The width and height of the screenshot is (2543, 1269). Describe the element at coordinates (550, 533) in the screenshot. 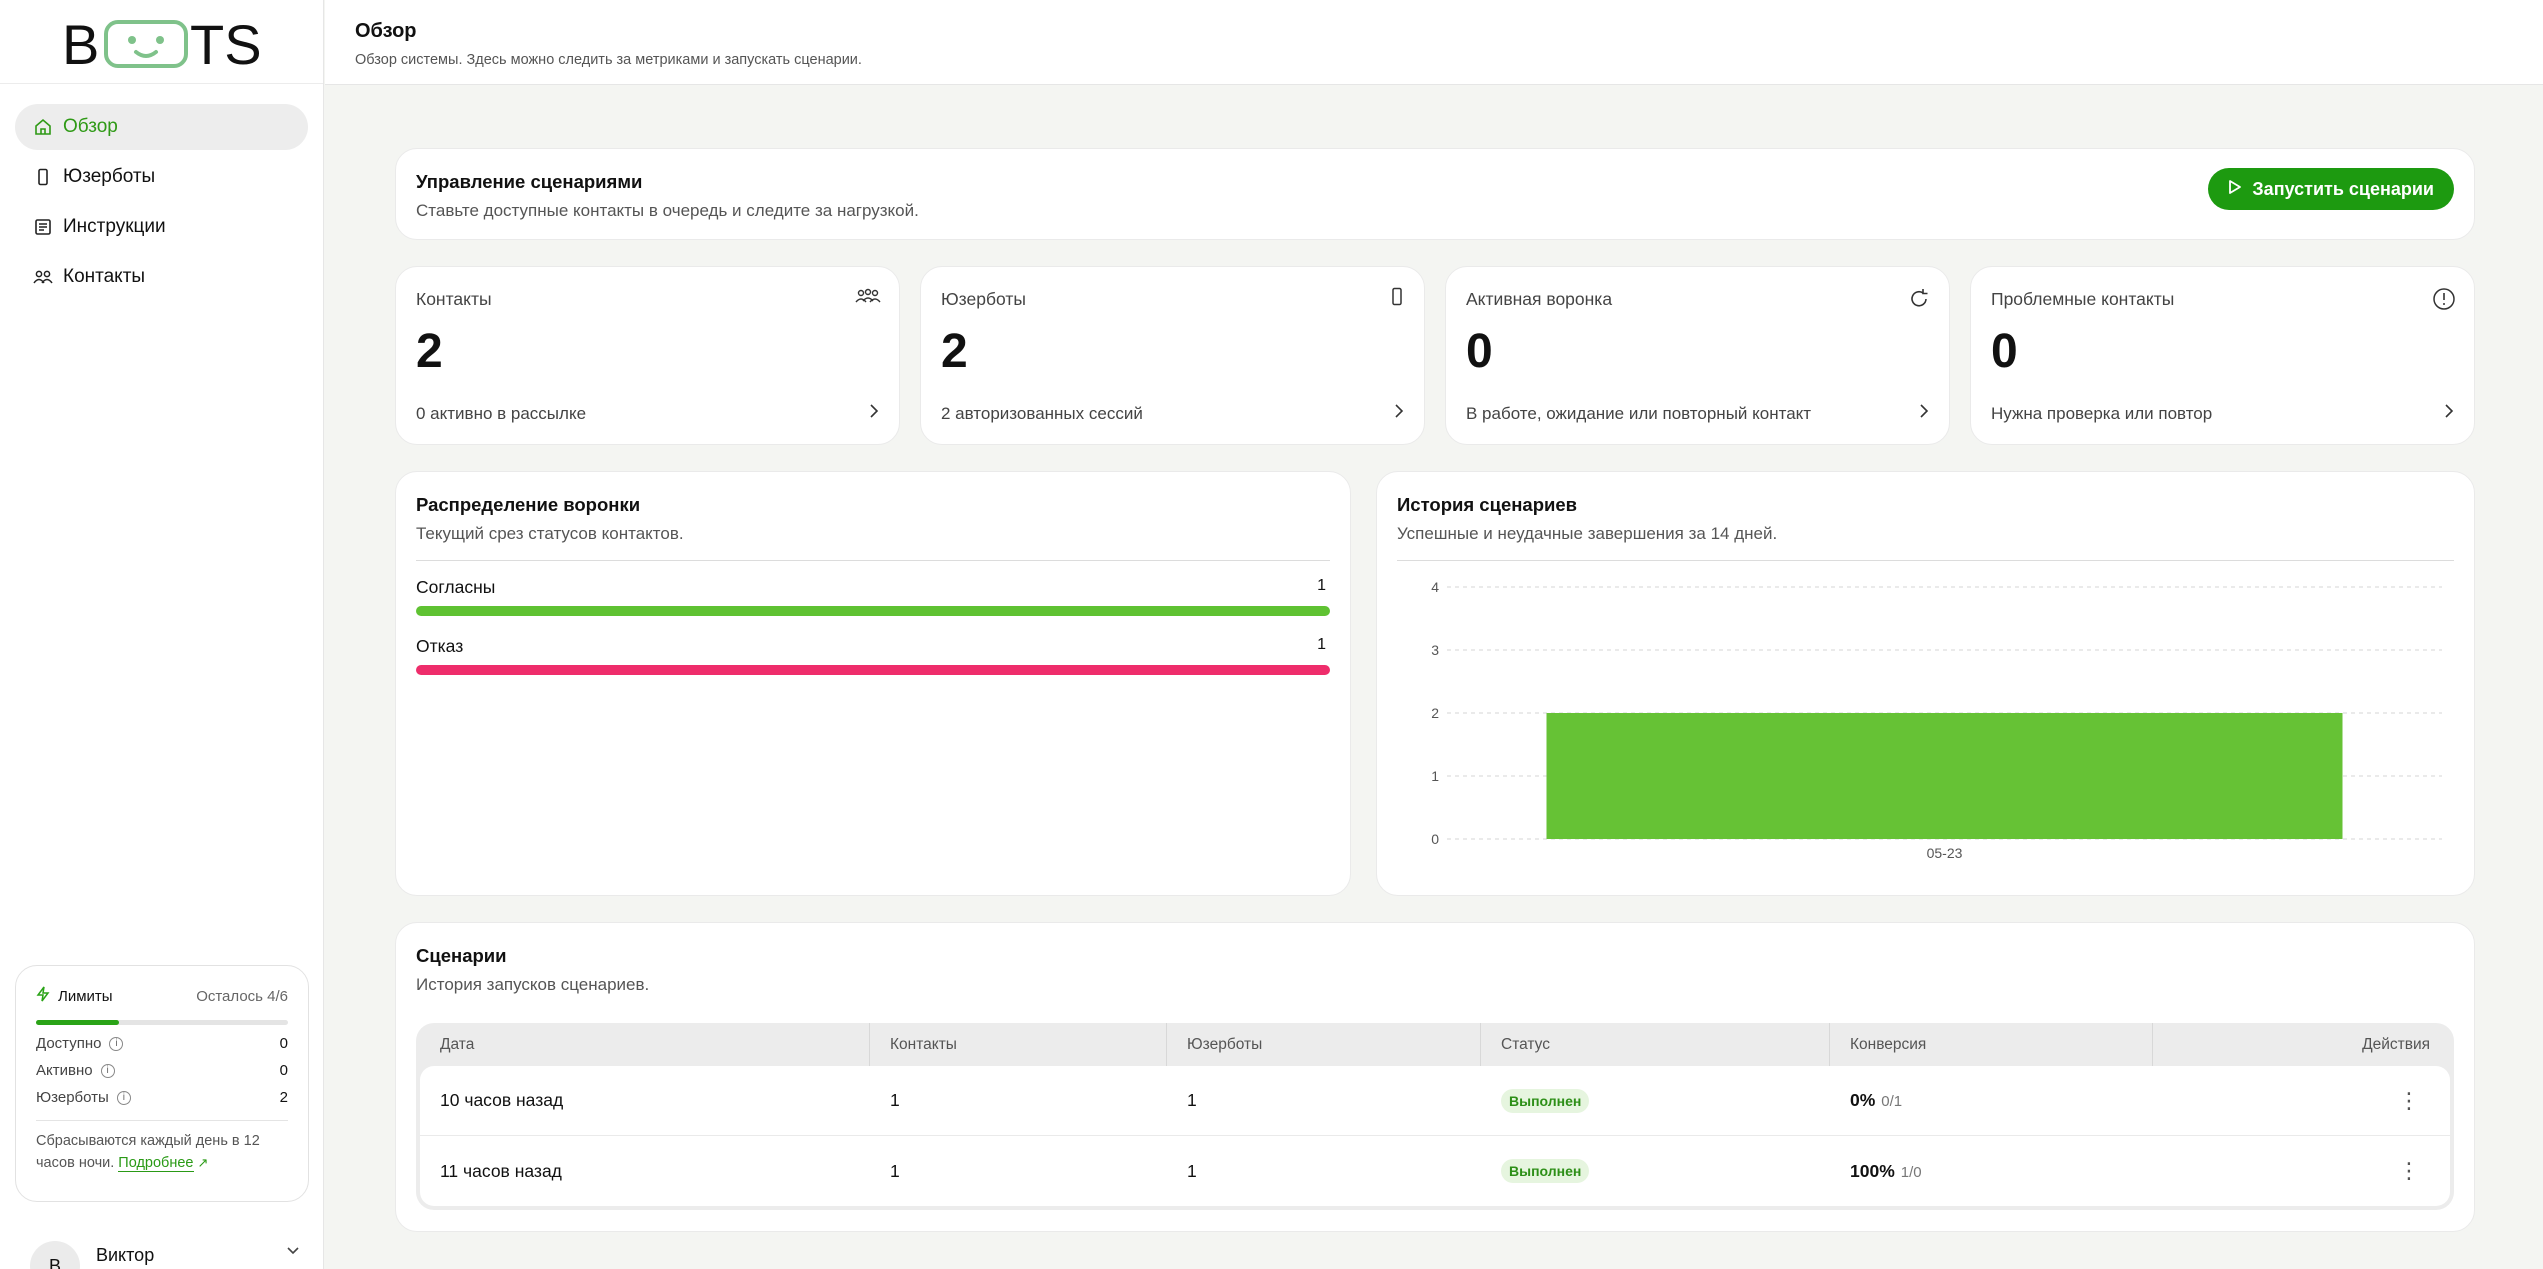

I see `card-subtitle: Текущий срез статусов контактов.` at that location.